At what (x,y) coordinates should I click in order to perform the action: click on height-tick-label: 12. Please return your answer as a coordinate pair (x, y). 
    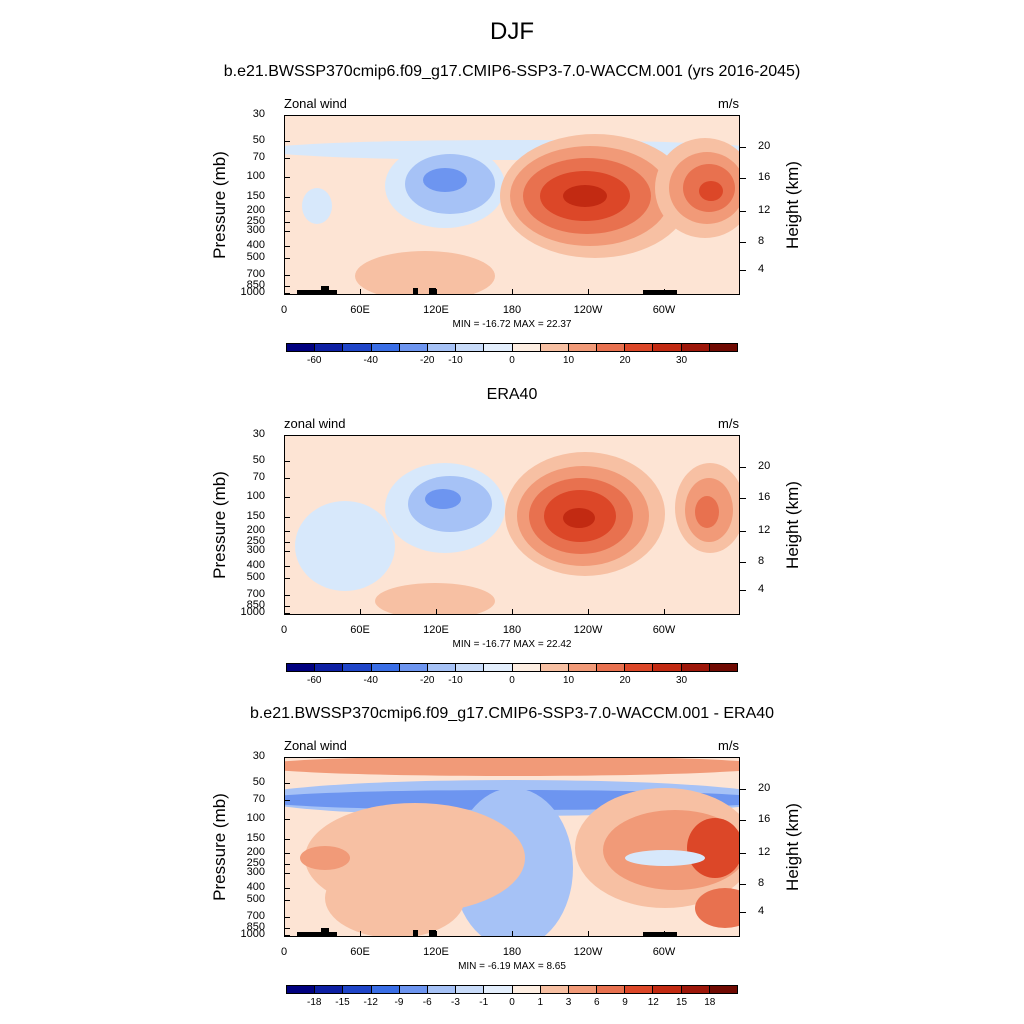
    Looking at the image, I should click on (764, 210).